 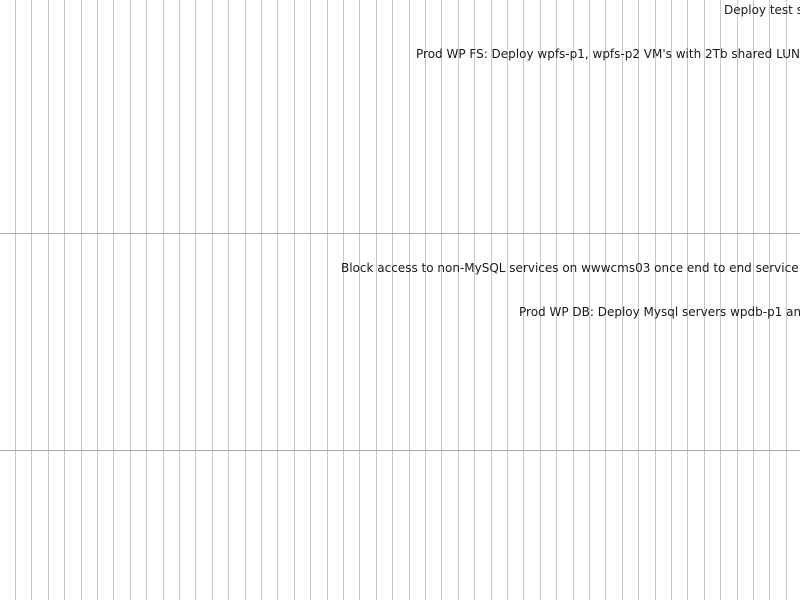 What do you see at coordinates (762, 10) in the screenshot?
I see `task-deploy-test: Deploy test s` at bounding box center [762, 10].